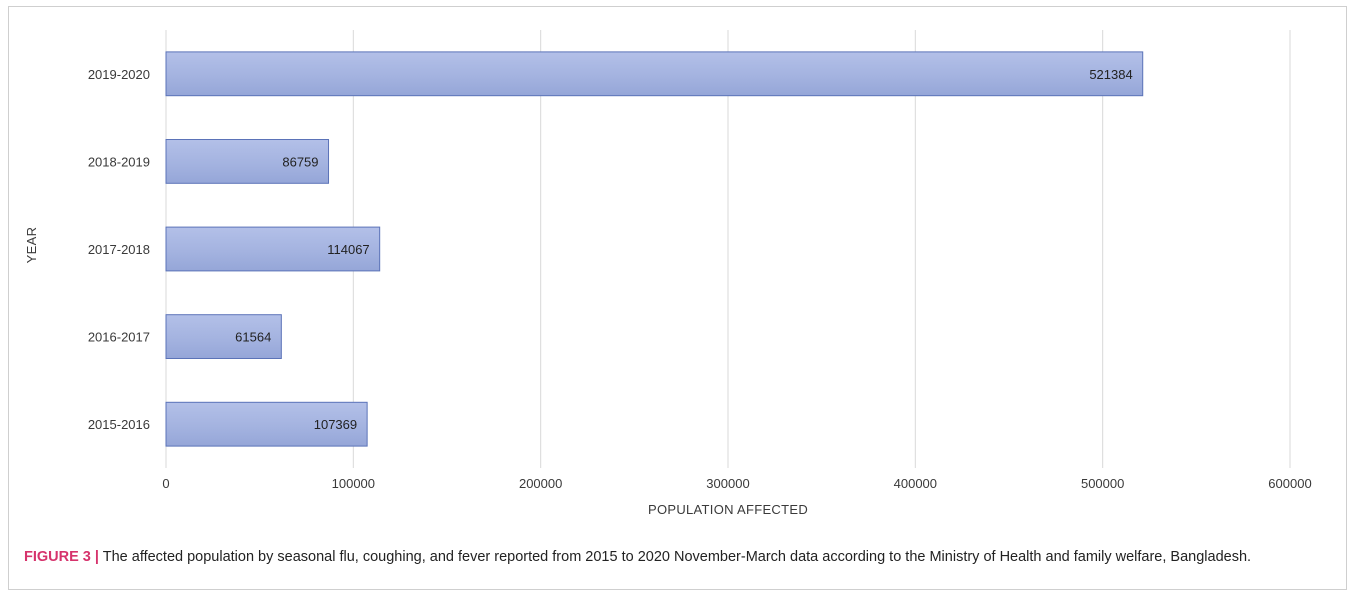 The image size is (1355, 604). Describe the element at coordinates (31, 245) in the screenshot. I see `y-axis-title: YEAR` at that location.